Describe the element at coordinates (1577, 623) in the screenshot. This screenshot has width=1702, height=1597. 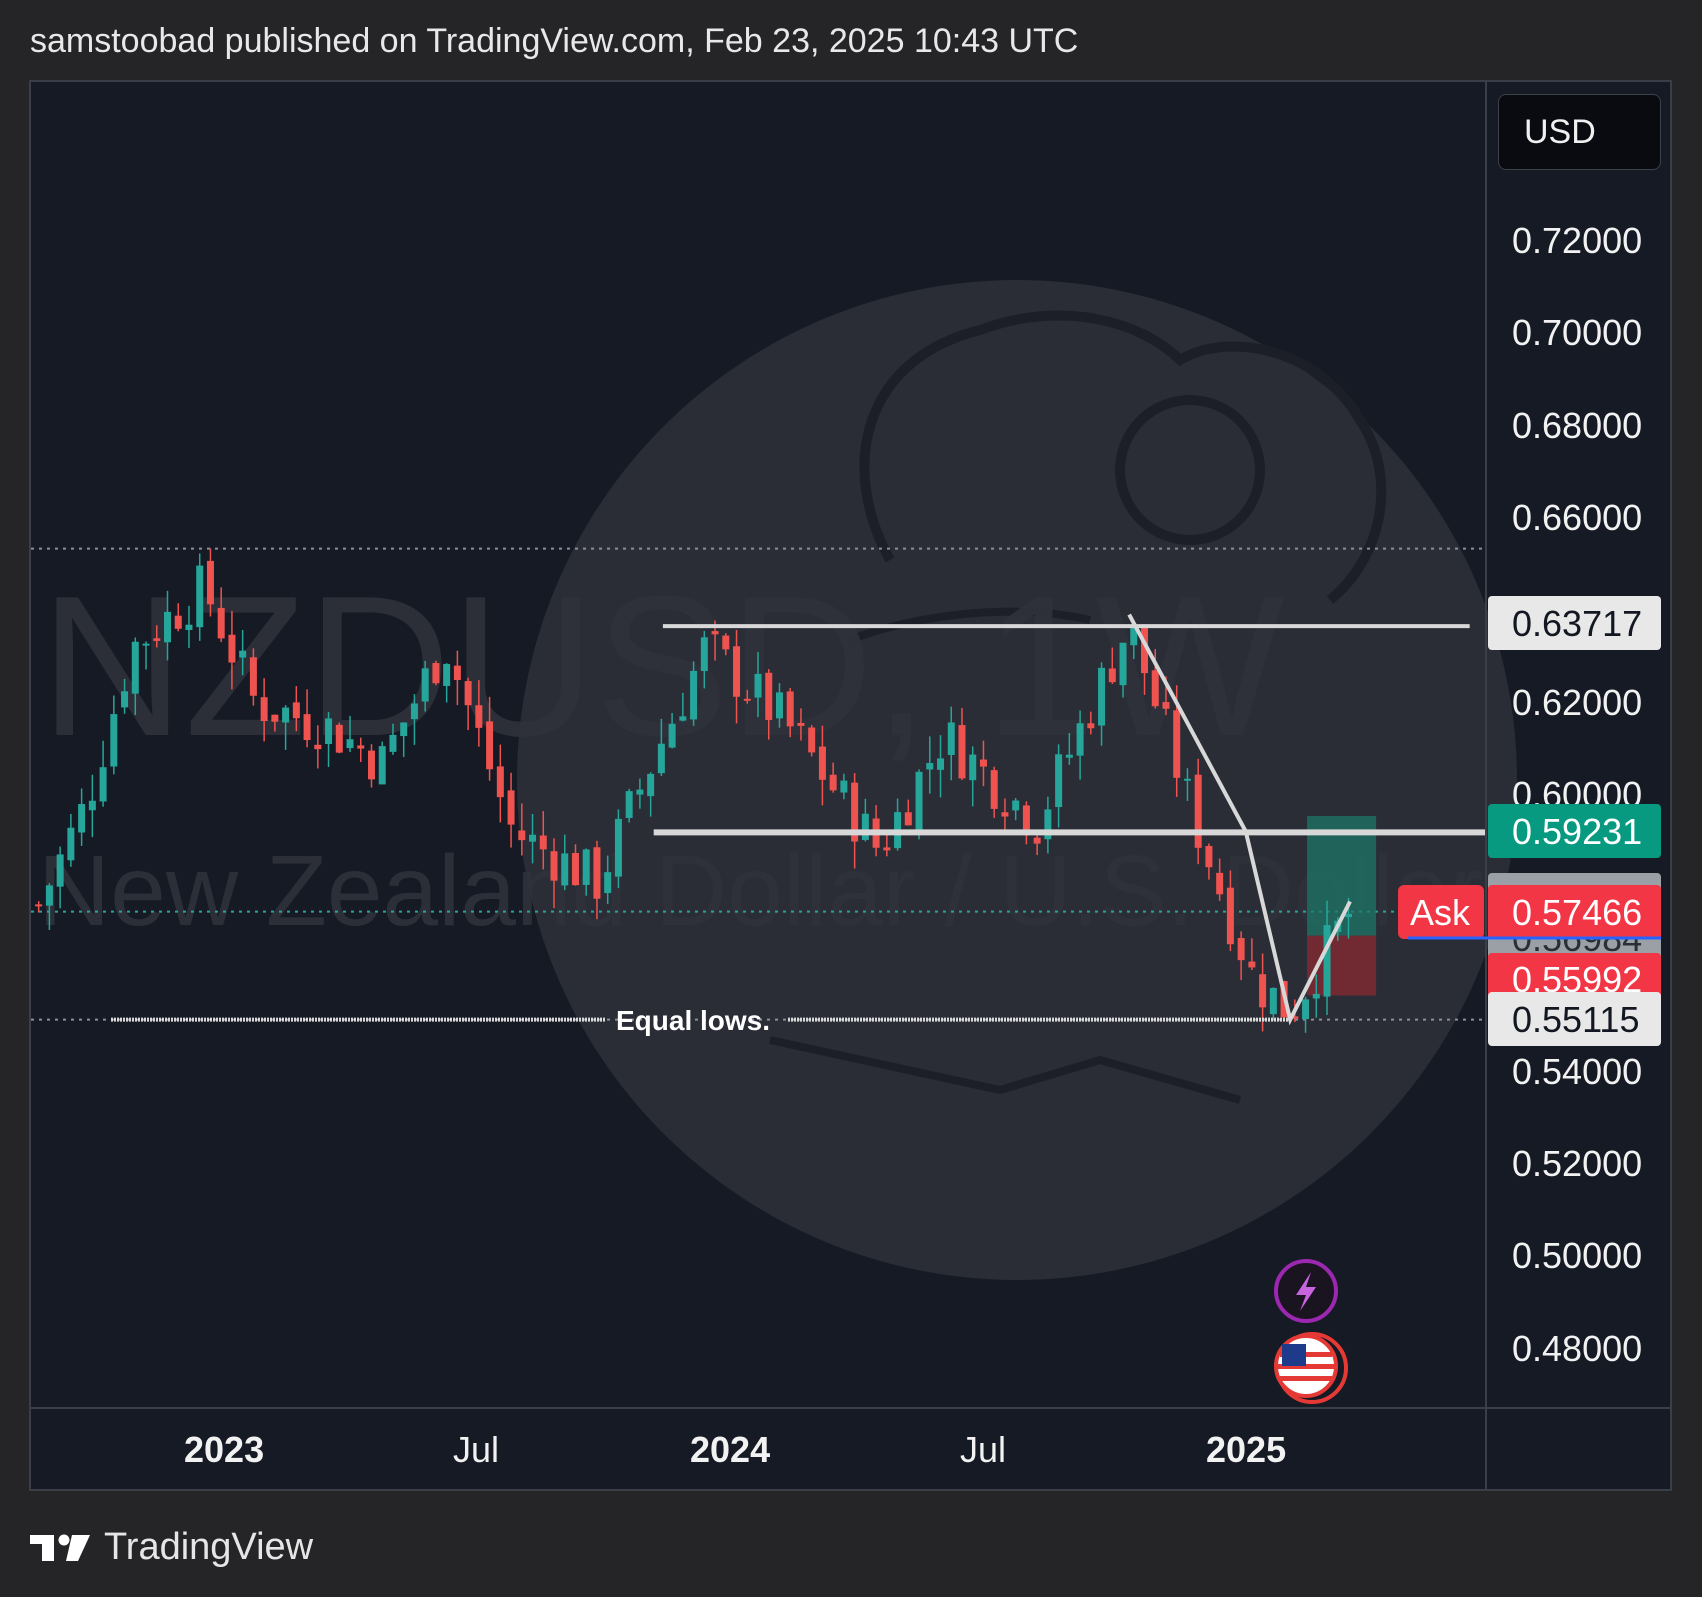
I see `high-tag-text: 0.63717` at that location.